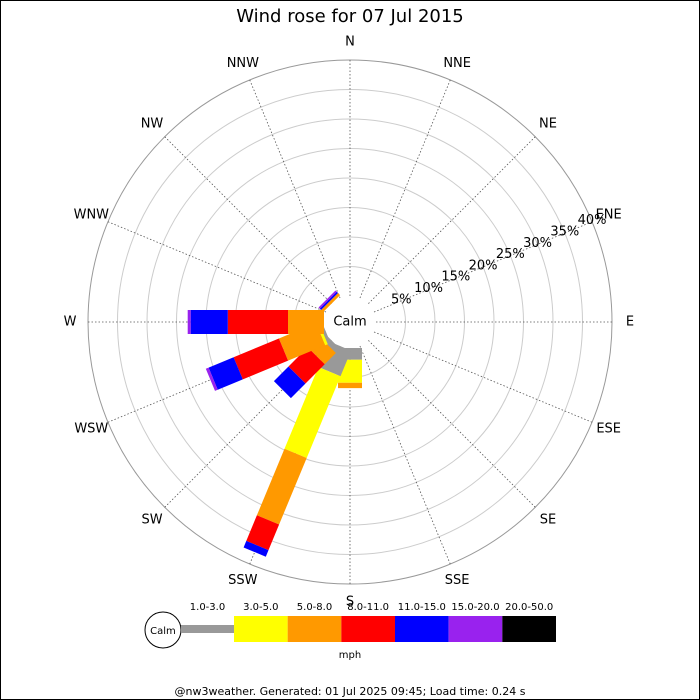 The width and height of the screenshot is (700, 700). I want to click on direction-label: WNW, so click(92, 214).